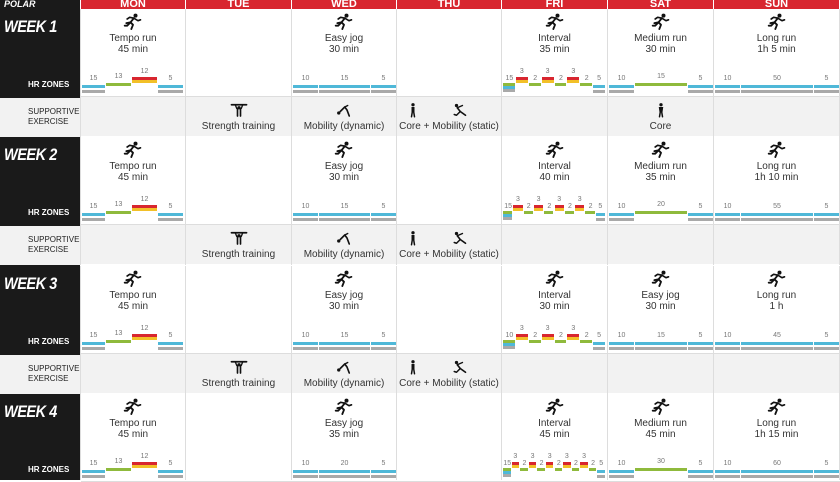 The width and height of the screenshot is (840, 482). Describe the element at coordinates (133, 166) in the screenshot. I see `workout-name: Tempo run` at that location.